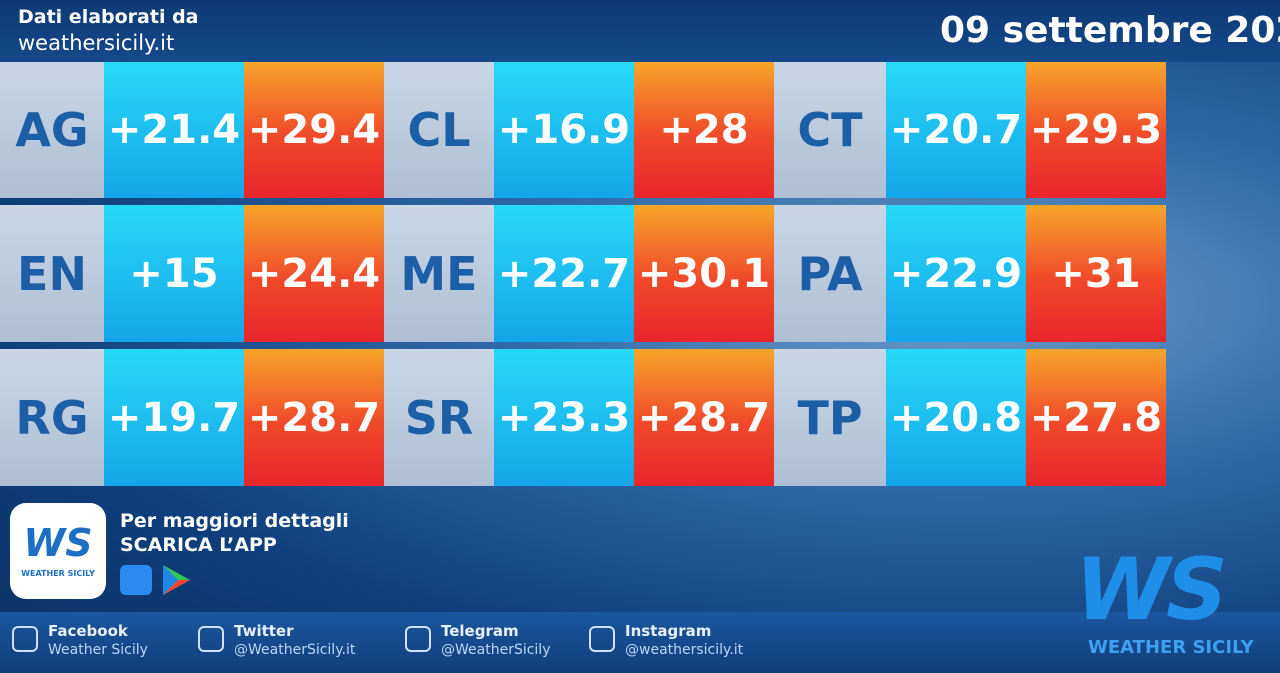 The image size is (1280, 673). I want to click on social-link: Facebook Weather Sicily, so click(98, 641).